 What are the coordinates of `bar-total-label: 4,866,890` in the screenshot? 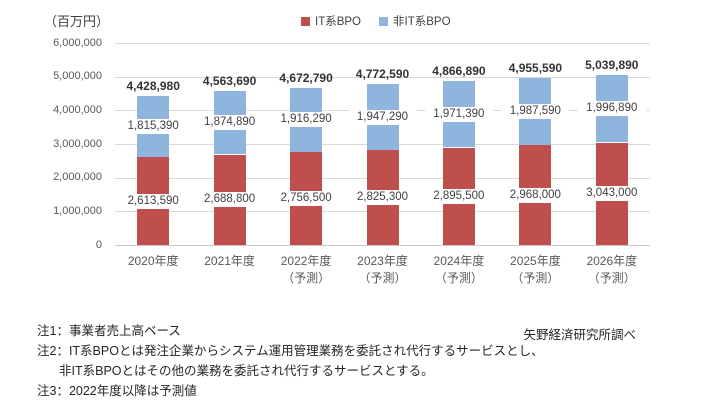 It's located at (459, 71).